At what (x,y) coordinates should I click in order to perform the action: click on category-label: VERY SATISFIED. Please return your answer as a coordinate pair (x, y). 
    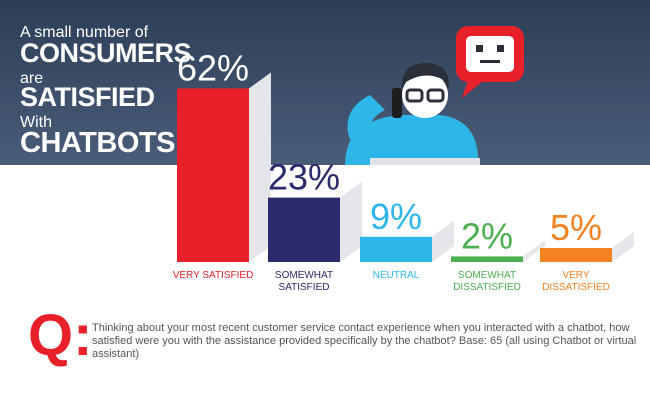
    Looking at the image, I should click on (213, 275).